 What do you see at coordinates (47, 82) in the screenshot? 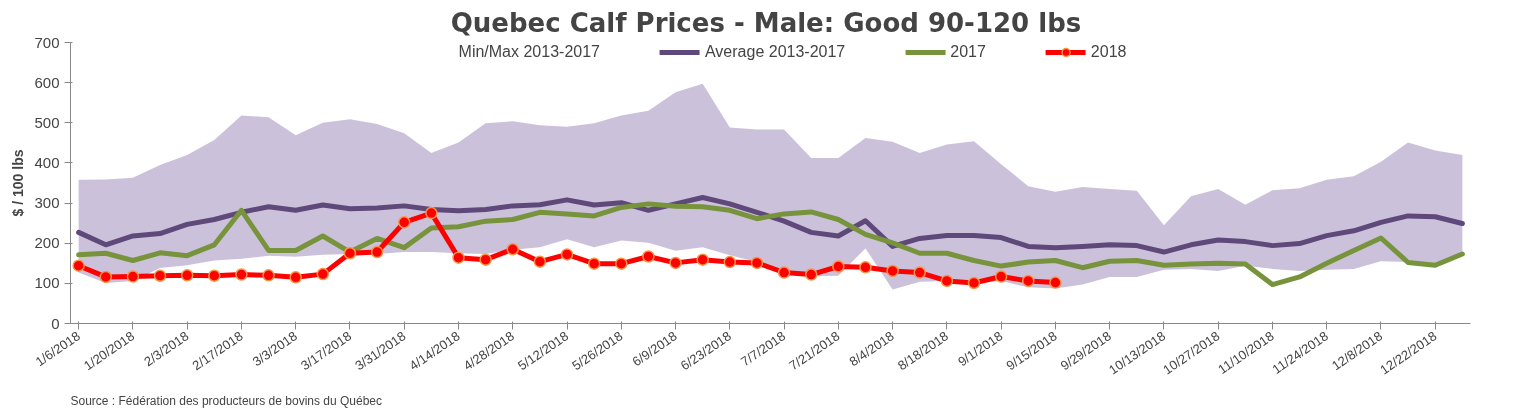
I see `y-tick-label: 600` at bounding box center [47, 82].